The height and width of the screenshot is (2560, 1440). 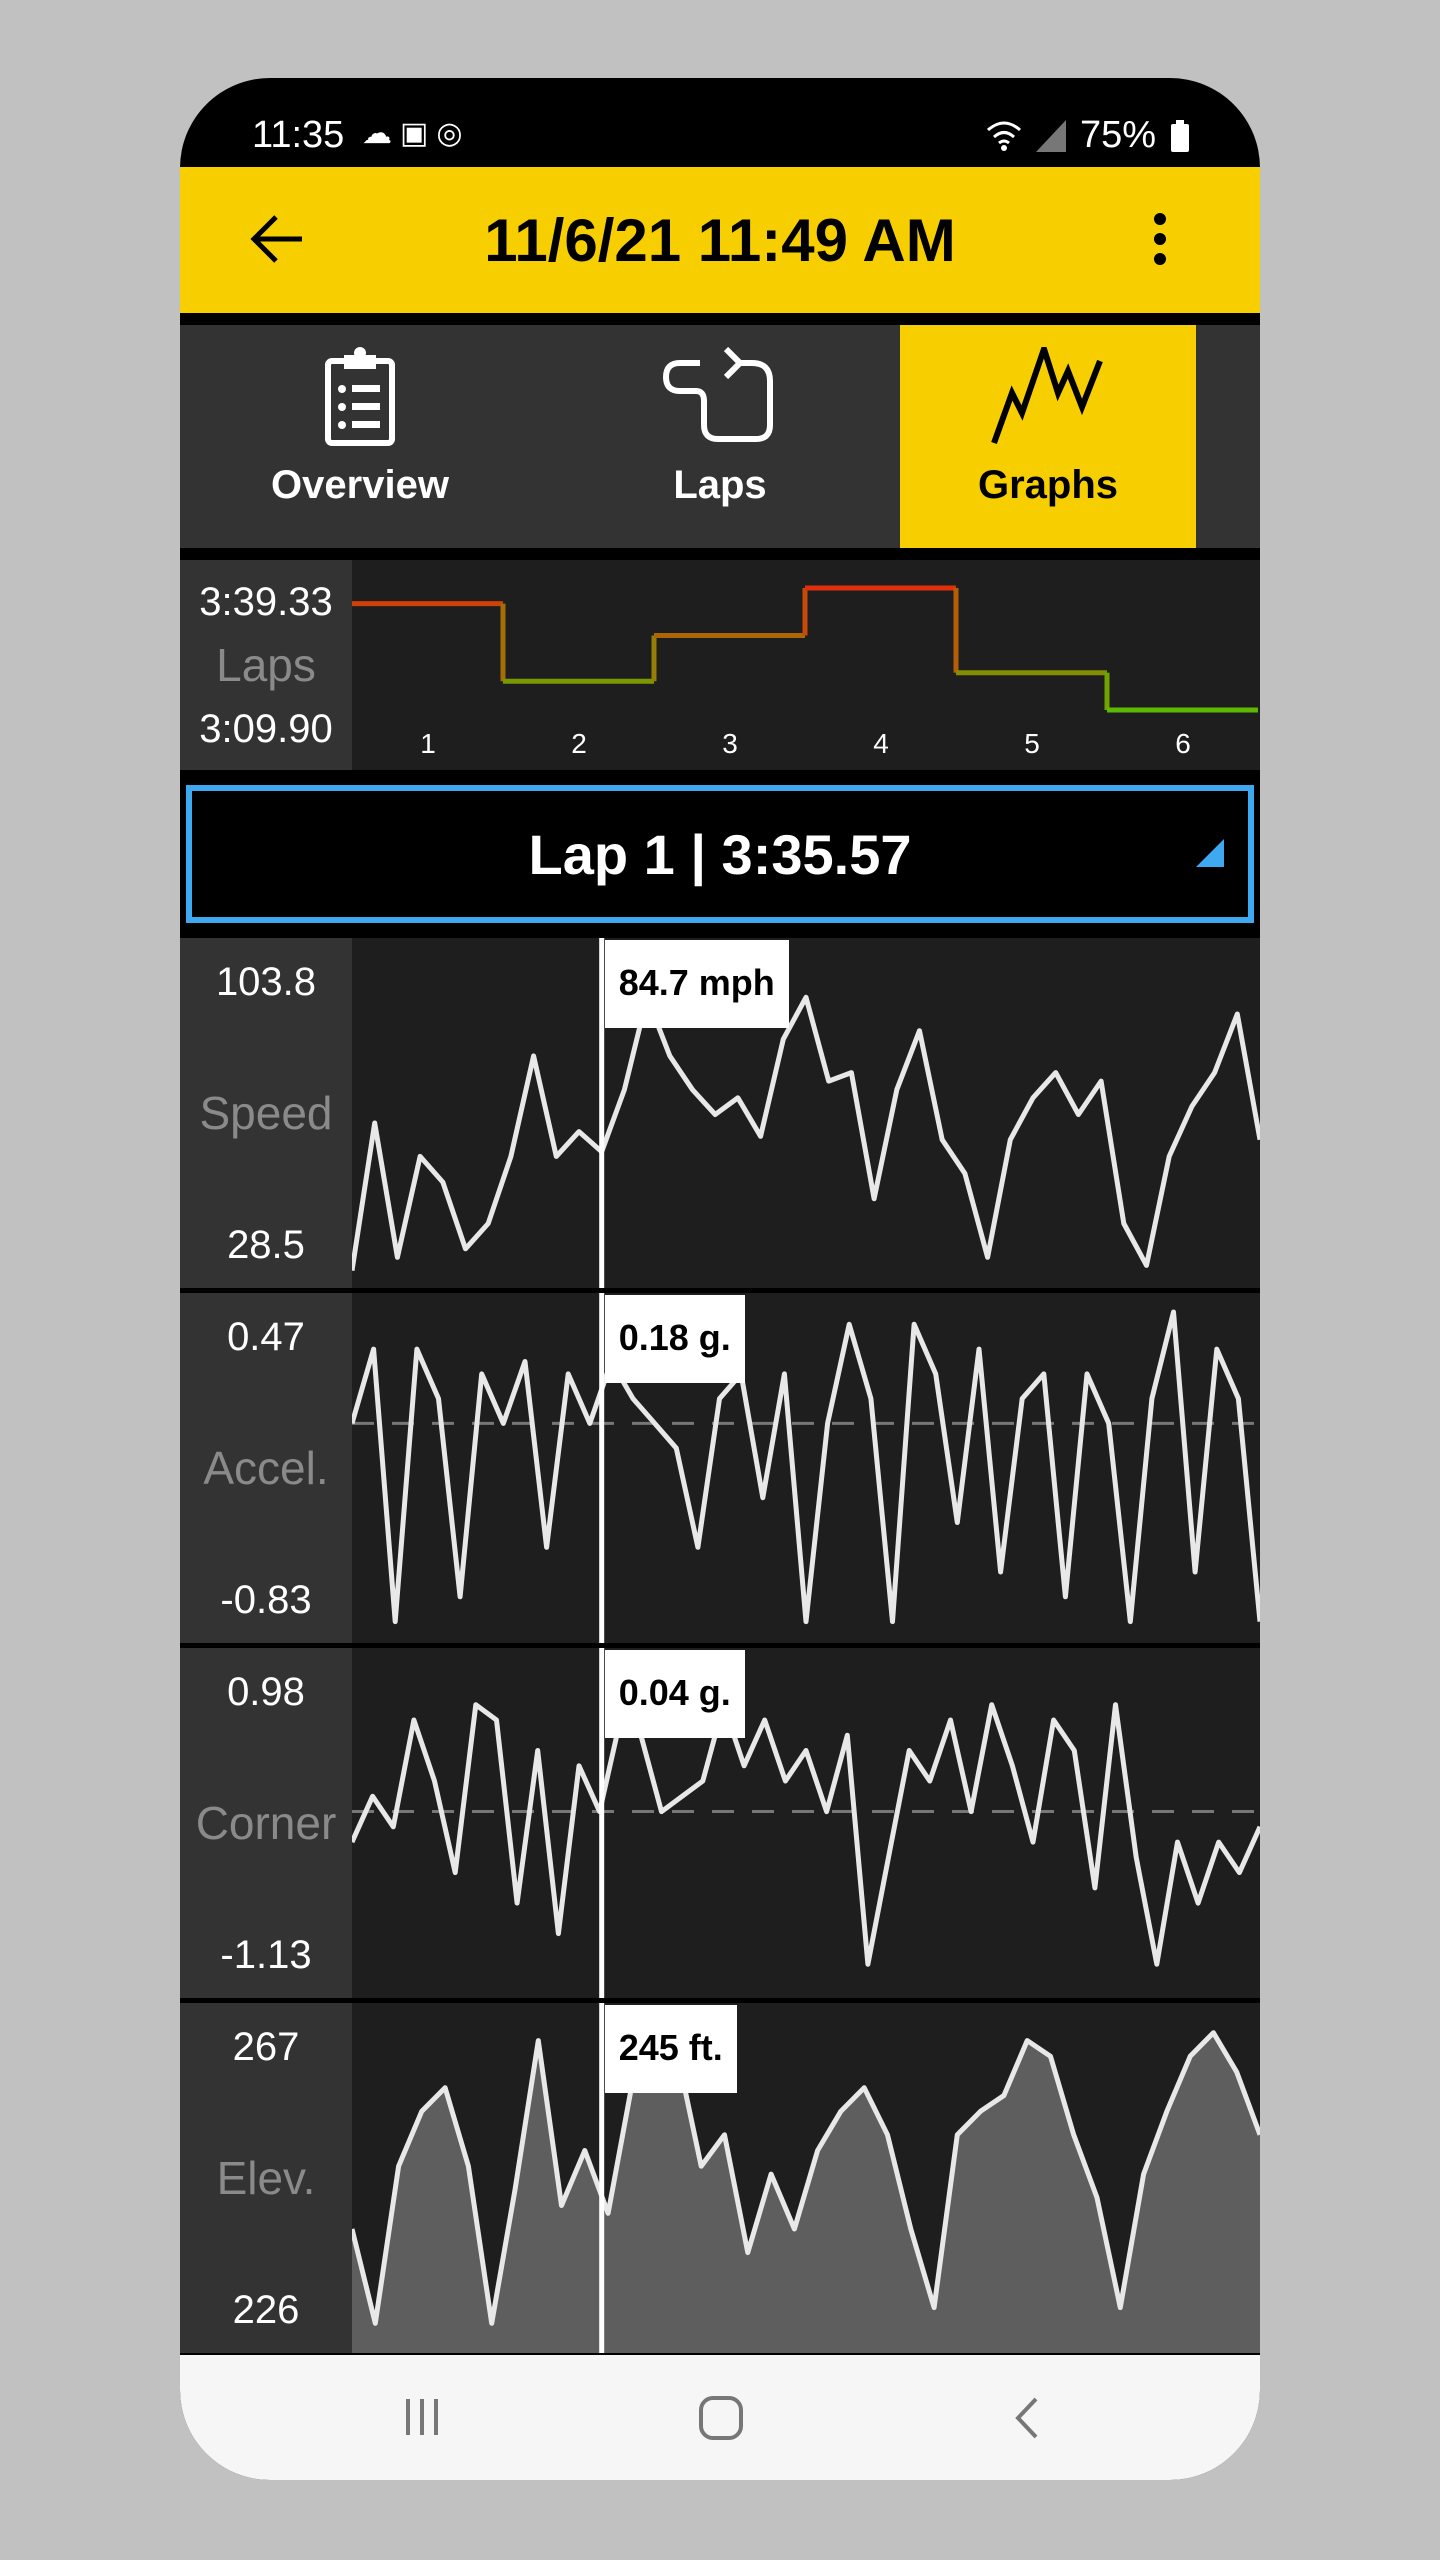 What do you see at coordinates (805, 672) in the screenshot?
I see `lap-step-plot: 1 2 3 4 5 6` at bounding box center [805, 672].